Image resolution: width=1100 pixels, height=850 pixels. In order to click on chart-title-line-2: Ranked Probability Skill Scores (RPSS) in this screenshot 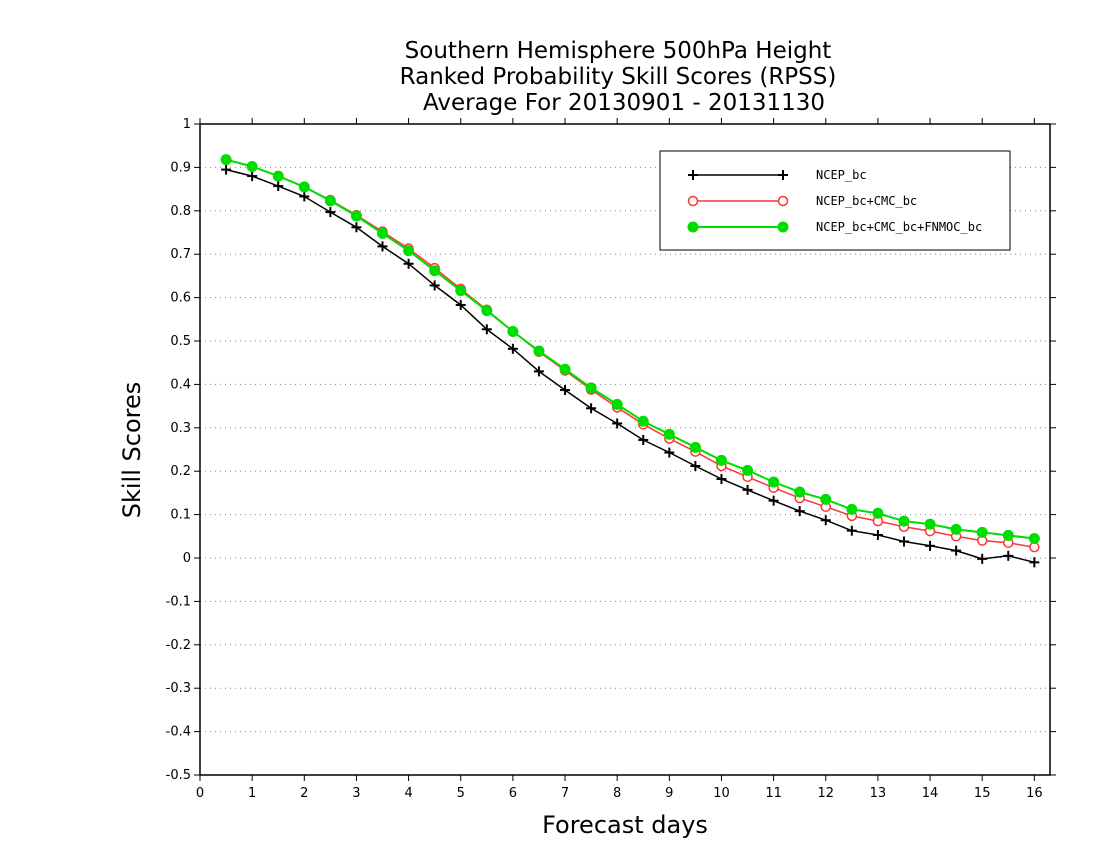, I will do `click(618, 77)`.